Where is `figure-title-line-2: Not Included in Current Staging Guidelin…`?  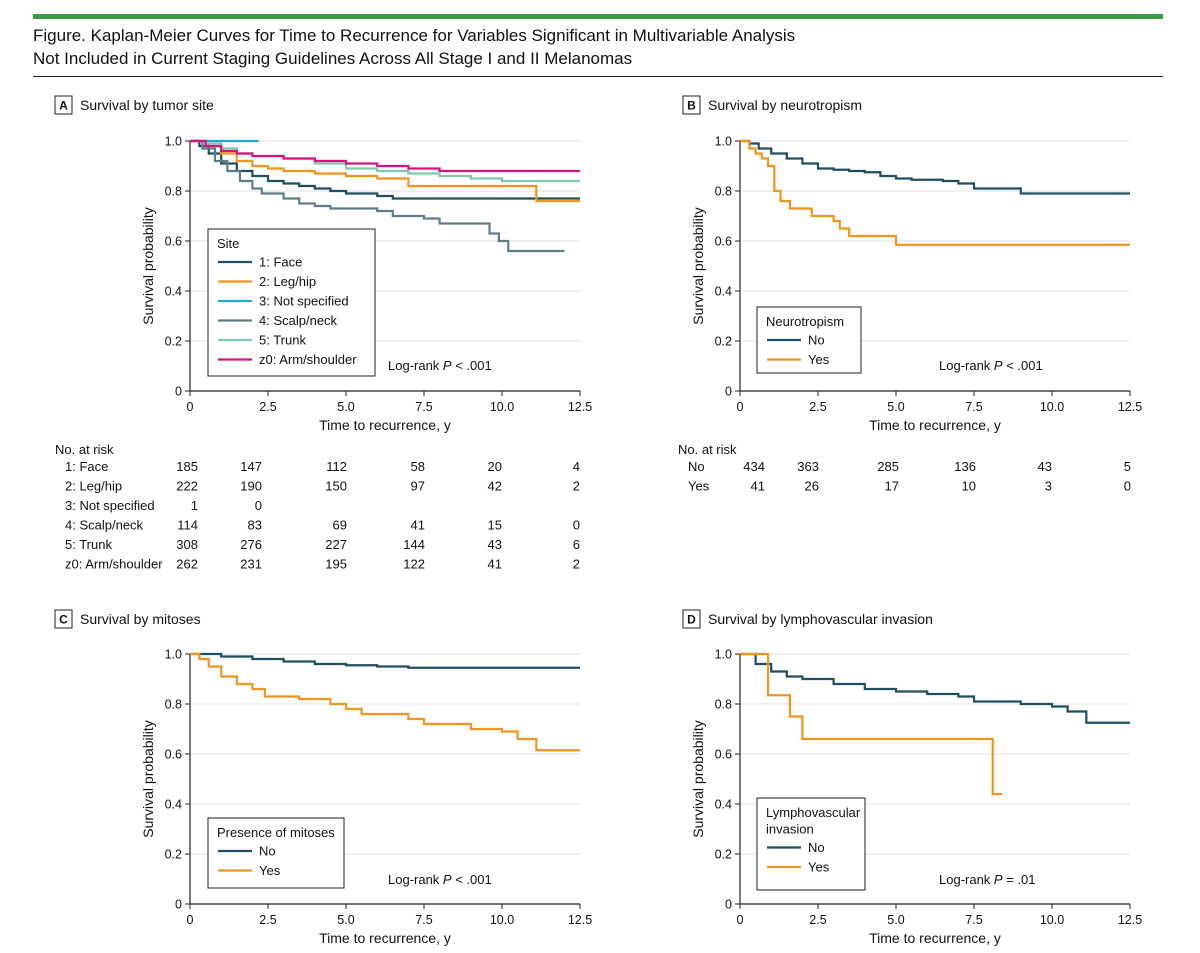 figure-title-line-2: Not Included in Current Staging Guidelin… is located at coordinates (333, 58).